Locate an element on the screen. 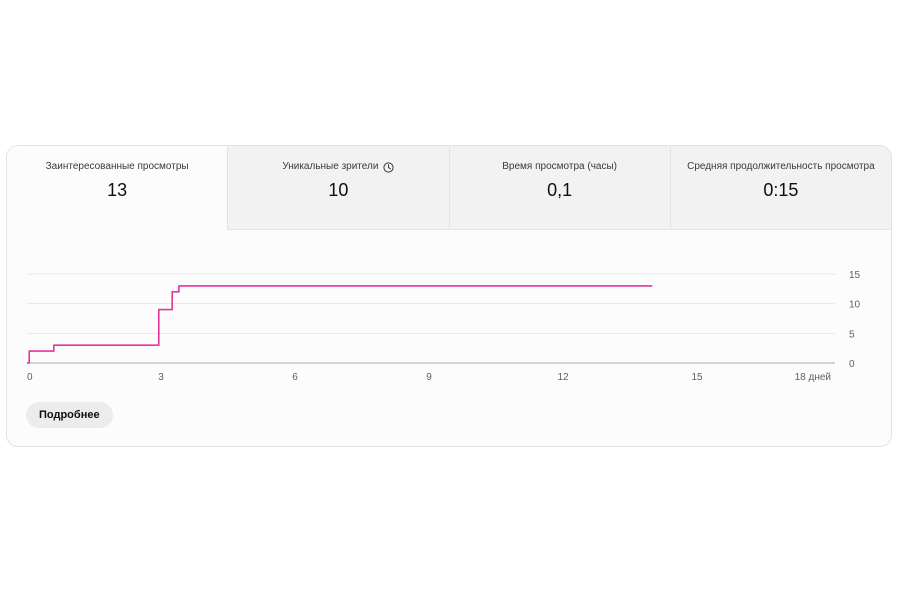  tab-value: 10 is located at coordinates (338, 190).